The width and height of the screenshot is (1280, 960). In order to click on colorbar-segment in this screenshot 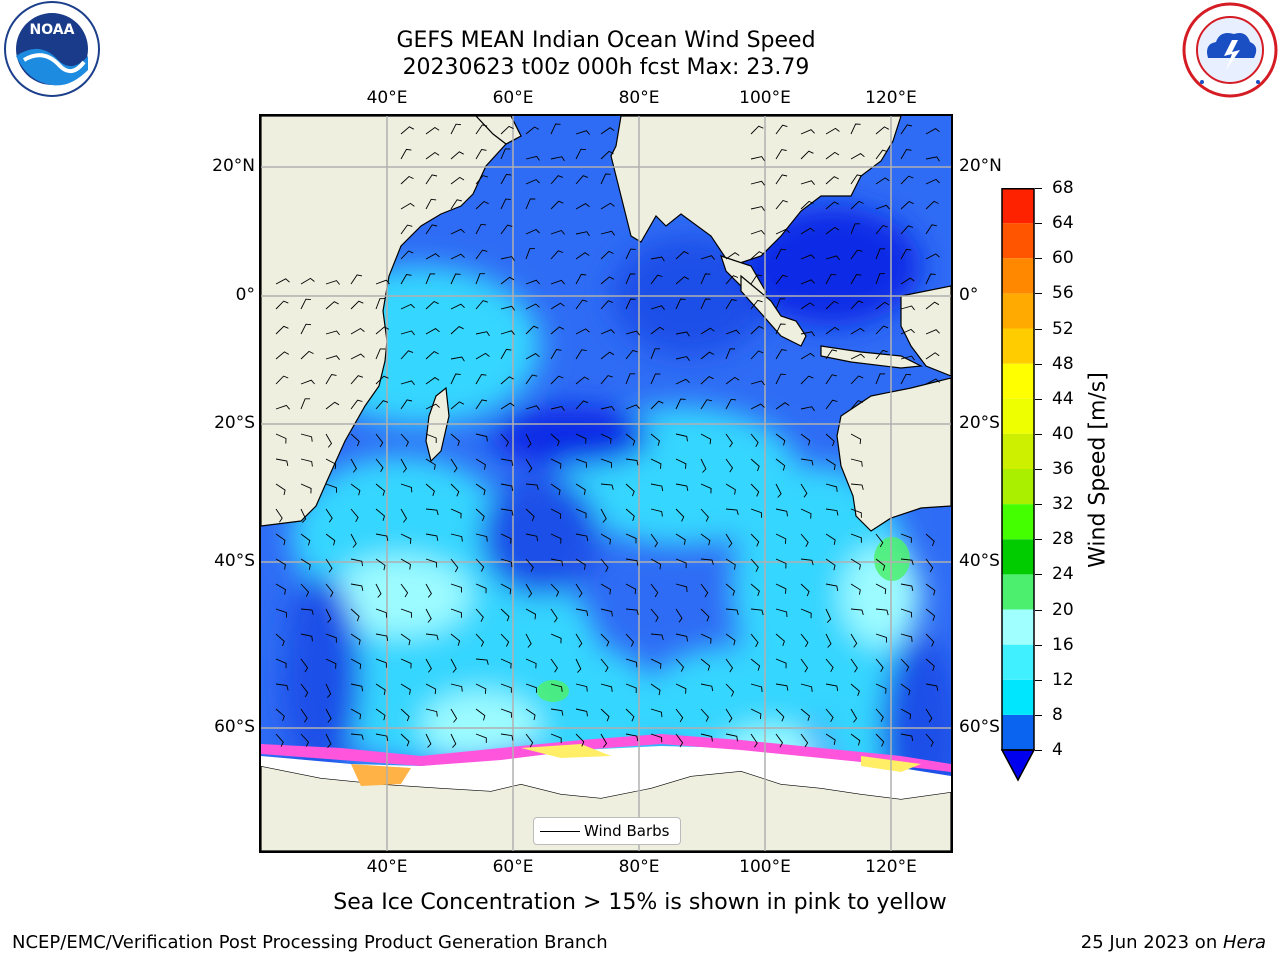, I will do `click(1018, 416)`.